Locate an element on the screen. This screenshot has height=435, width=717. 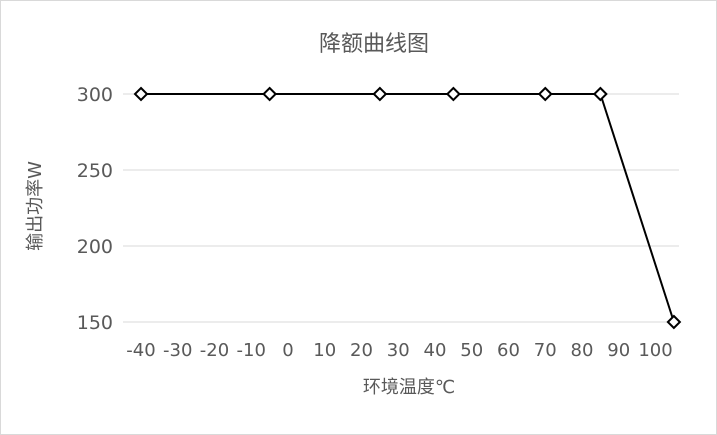
x-tick-label: 10 is located at coordinates (324, 350).